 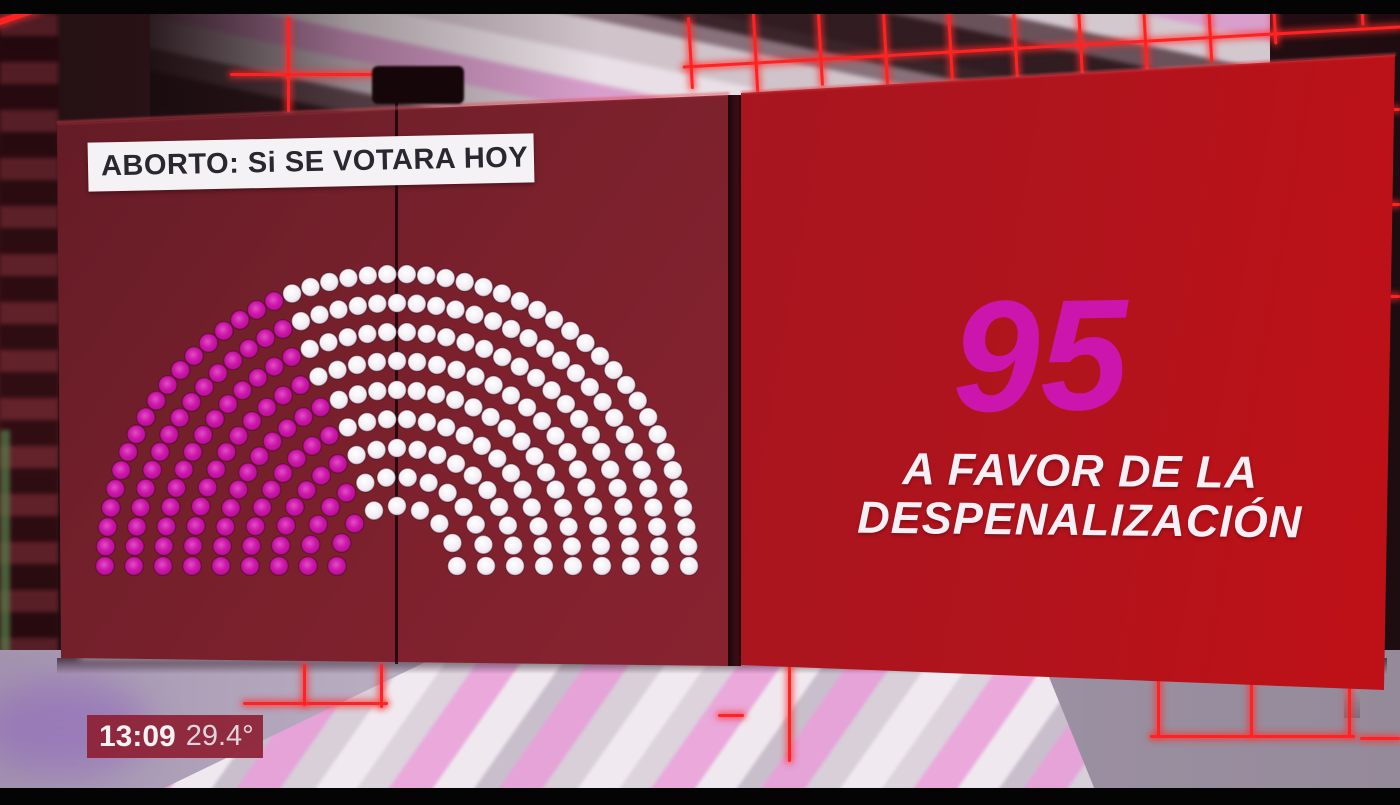 What do you see at coordinates (137, 736) in the screenshot?
I see `clock-time: 13:09` at bounding box center [137, 736].